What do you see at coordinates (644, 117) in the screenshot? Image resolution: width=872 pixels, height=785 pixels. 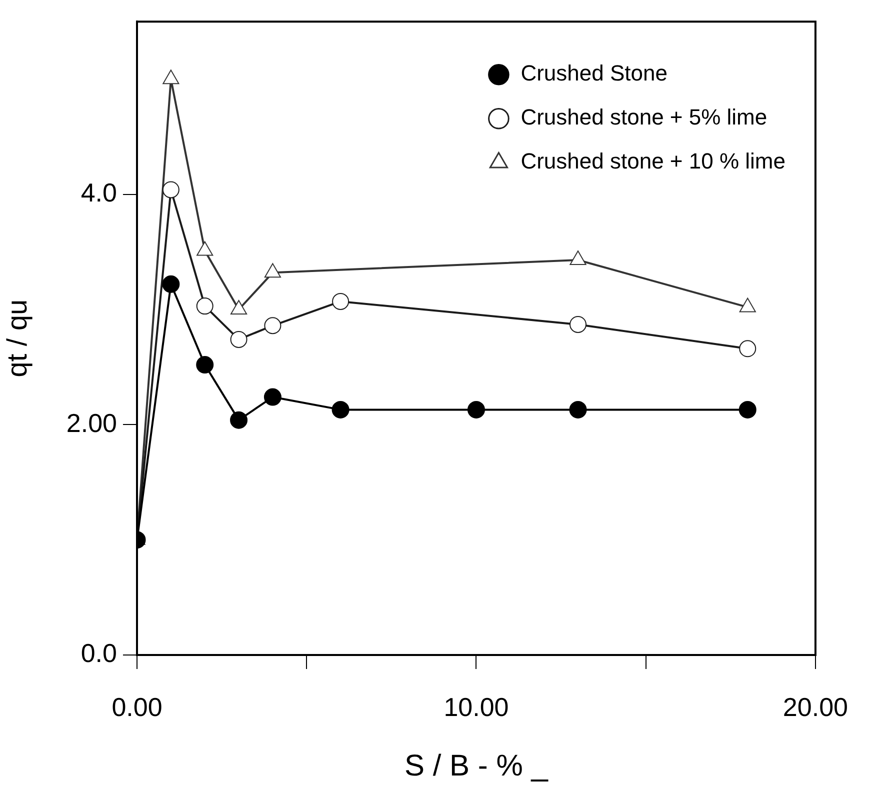 I see `legend-label: Crushed stone + 5% lime` at bounding box center [644, 117].